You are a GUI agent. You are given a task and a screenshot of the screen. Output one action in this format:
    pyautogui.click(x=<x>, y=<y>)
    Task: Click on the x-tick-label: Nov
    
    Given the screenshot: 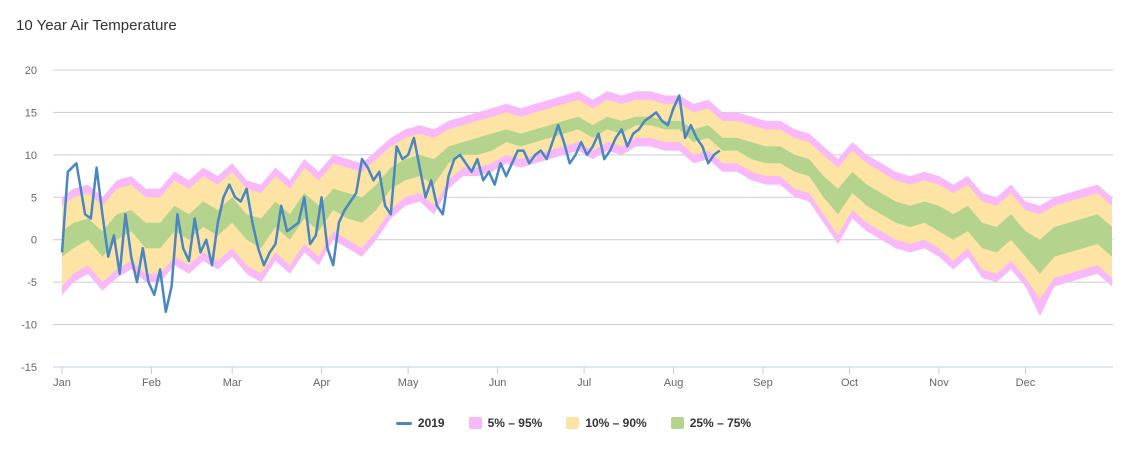 What is the action you would take?
    pyautogui.click(x=939, y=383)
    